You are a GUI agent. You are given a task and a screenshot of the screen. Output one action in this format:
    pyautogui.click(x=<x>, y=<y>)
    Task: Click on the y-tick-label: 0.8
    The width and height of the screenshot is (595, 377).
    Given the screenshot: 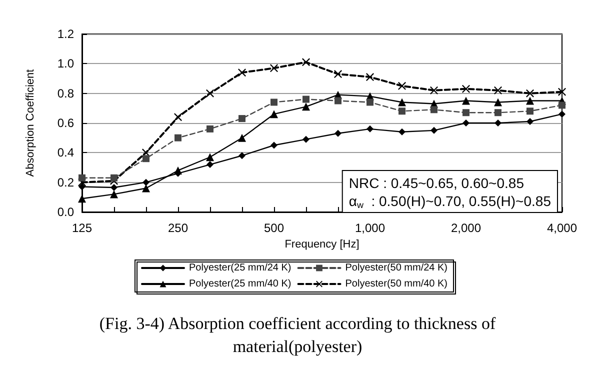 What is the action you would take?
    pyautogui.click(x=65, y=93)
    